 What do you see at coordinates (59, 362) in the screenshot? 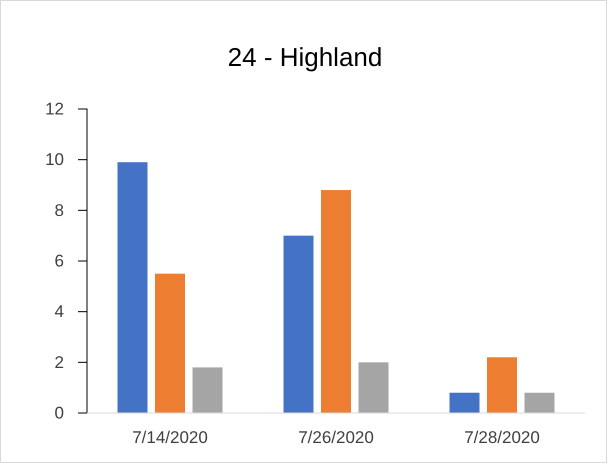
I see `y-tick-label: 2` at bounding box center [59, 362].